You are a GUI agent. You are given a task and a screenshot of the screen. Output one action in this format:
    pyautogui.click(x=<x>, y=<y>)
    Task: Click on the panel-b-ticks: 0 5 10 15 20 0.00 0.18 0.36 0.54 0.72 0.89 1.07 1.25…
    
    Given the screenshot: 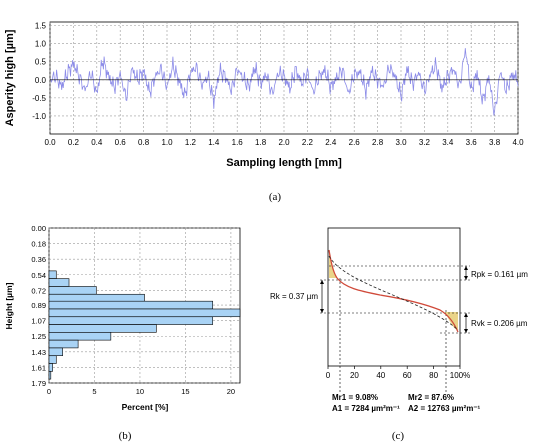 What is the action you would take?
    pyautogui.click(x=133, y=310)
    